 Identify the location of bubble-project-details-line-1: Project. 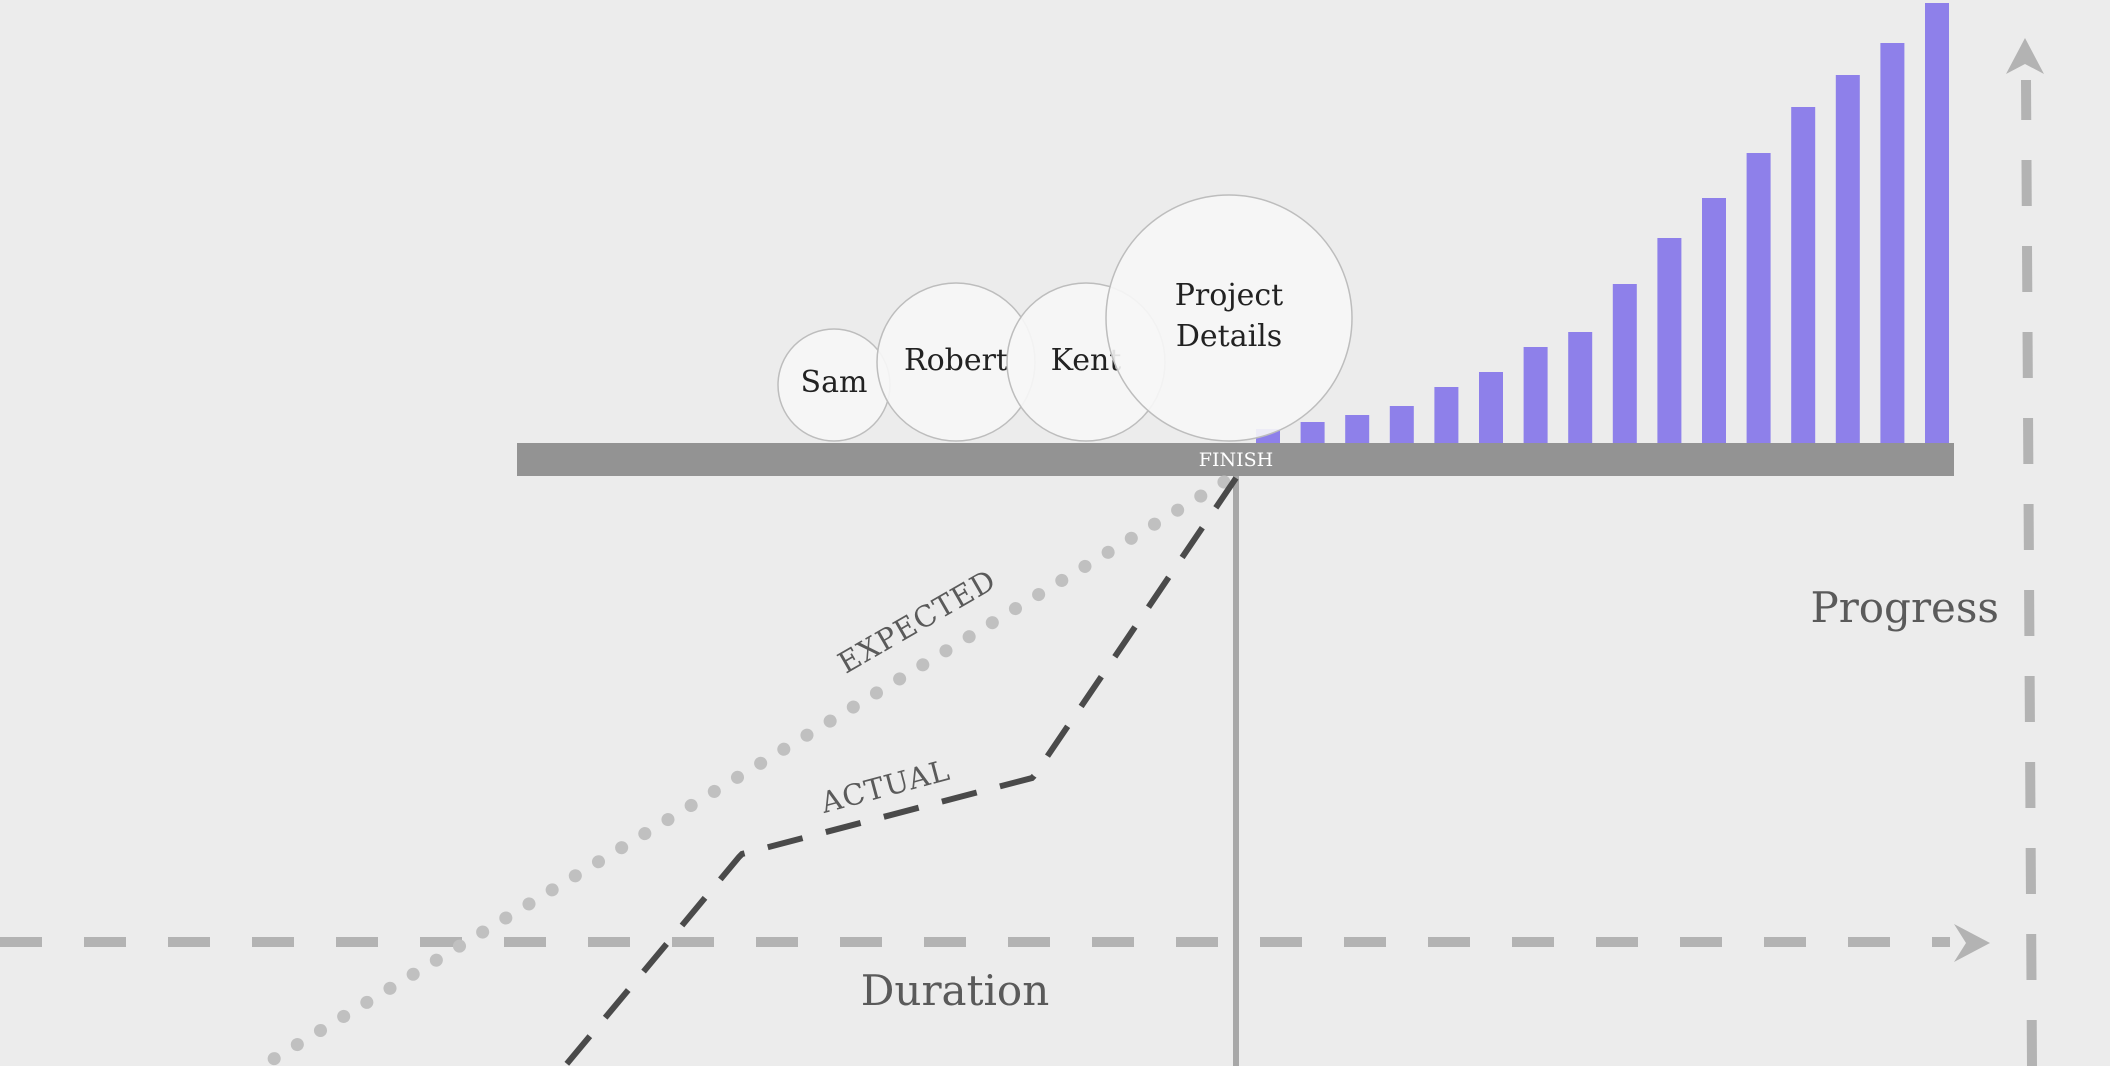
(1229, 295).